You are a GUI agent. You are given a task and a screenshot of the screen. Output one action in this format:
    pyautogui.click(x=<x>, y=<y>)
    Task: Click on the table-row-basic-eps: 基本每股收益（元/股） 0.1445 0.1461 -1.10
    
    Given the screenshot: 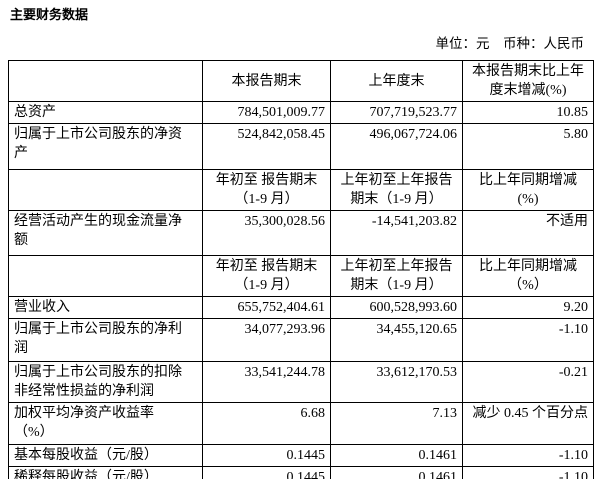 What is the action you would take?
    pyautogui.click(x=301, y=455)
    